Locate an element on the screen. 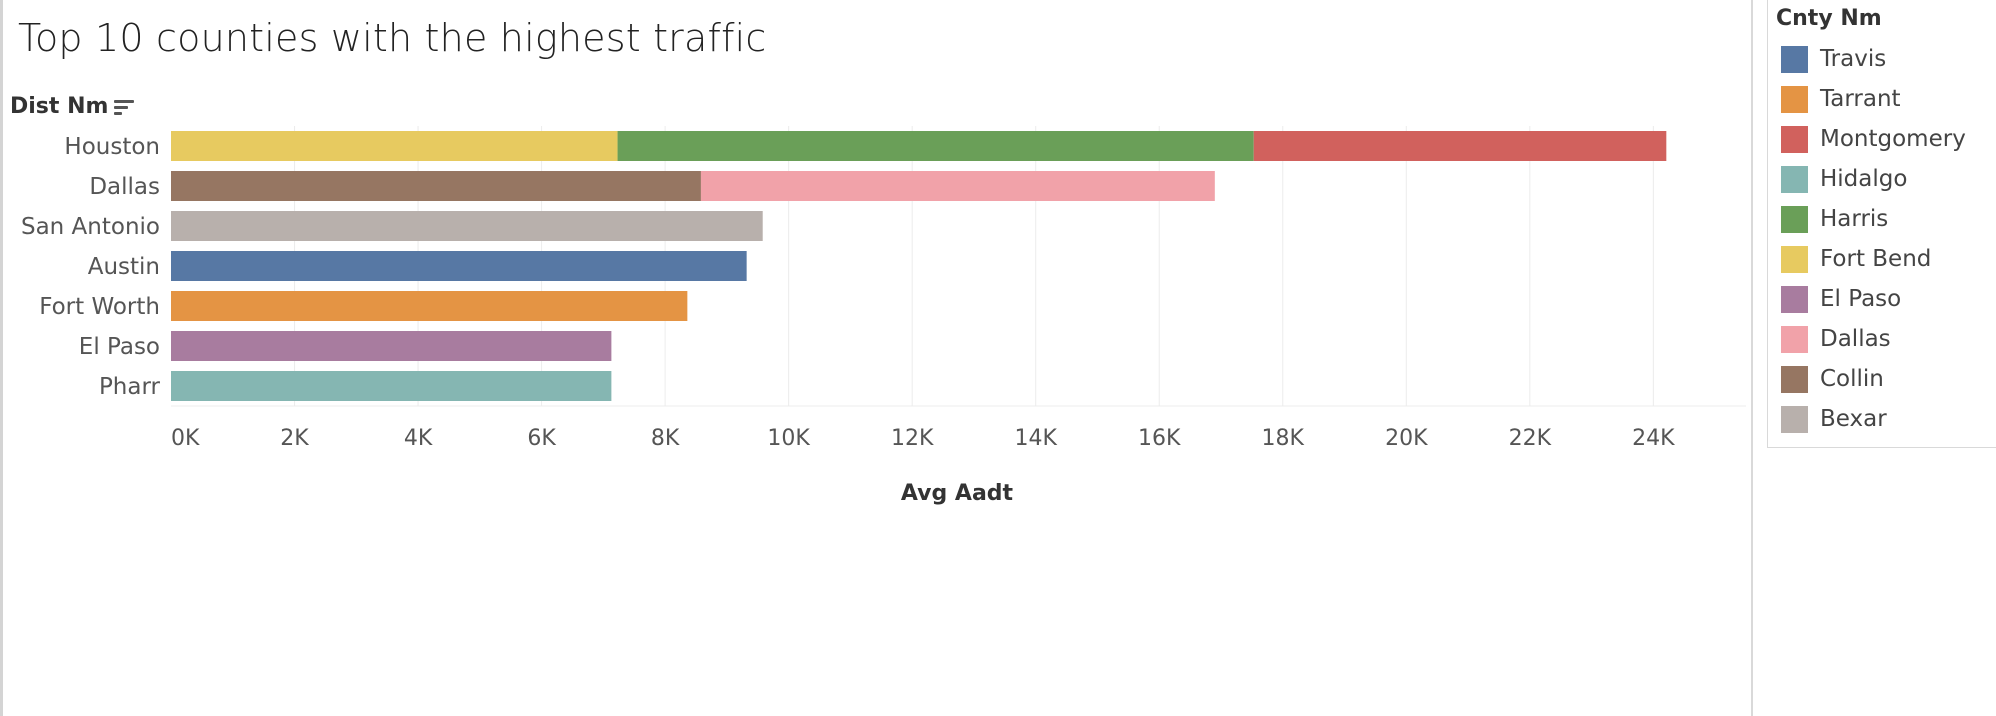 This screenshot has height=716, width=1996. legend-item-bexar: Bexar is located at coordinates (1834, 419).